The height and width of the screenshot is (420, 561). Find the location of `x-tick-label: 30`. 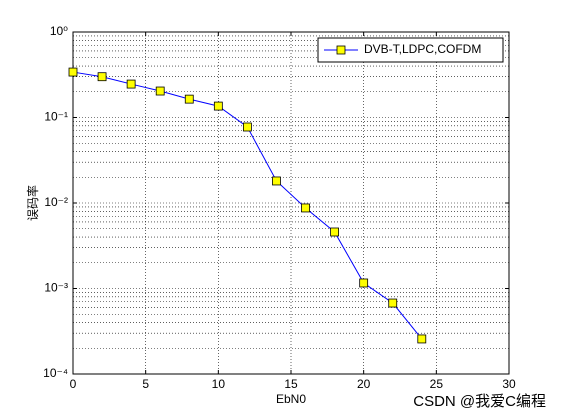

x-tick-label: 30 is located at coordinates (509, 384).